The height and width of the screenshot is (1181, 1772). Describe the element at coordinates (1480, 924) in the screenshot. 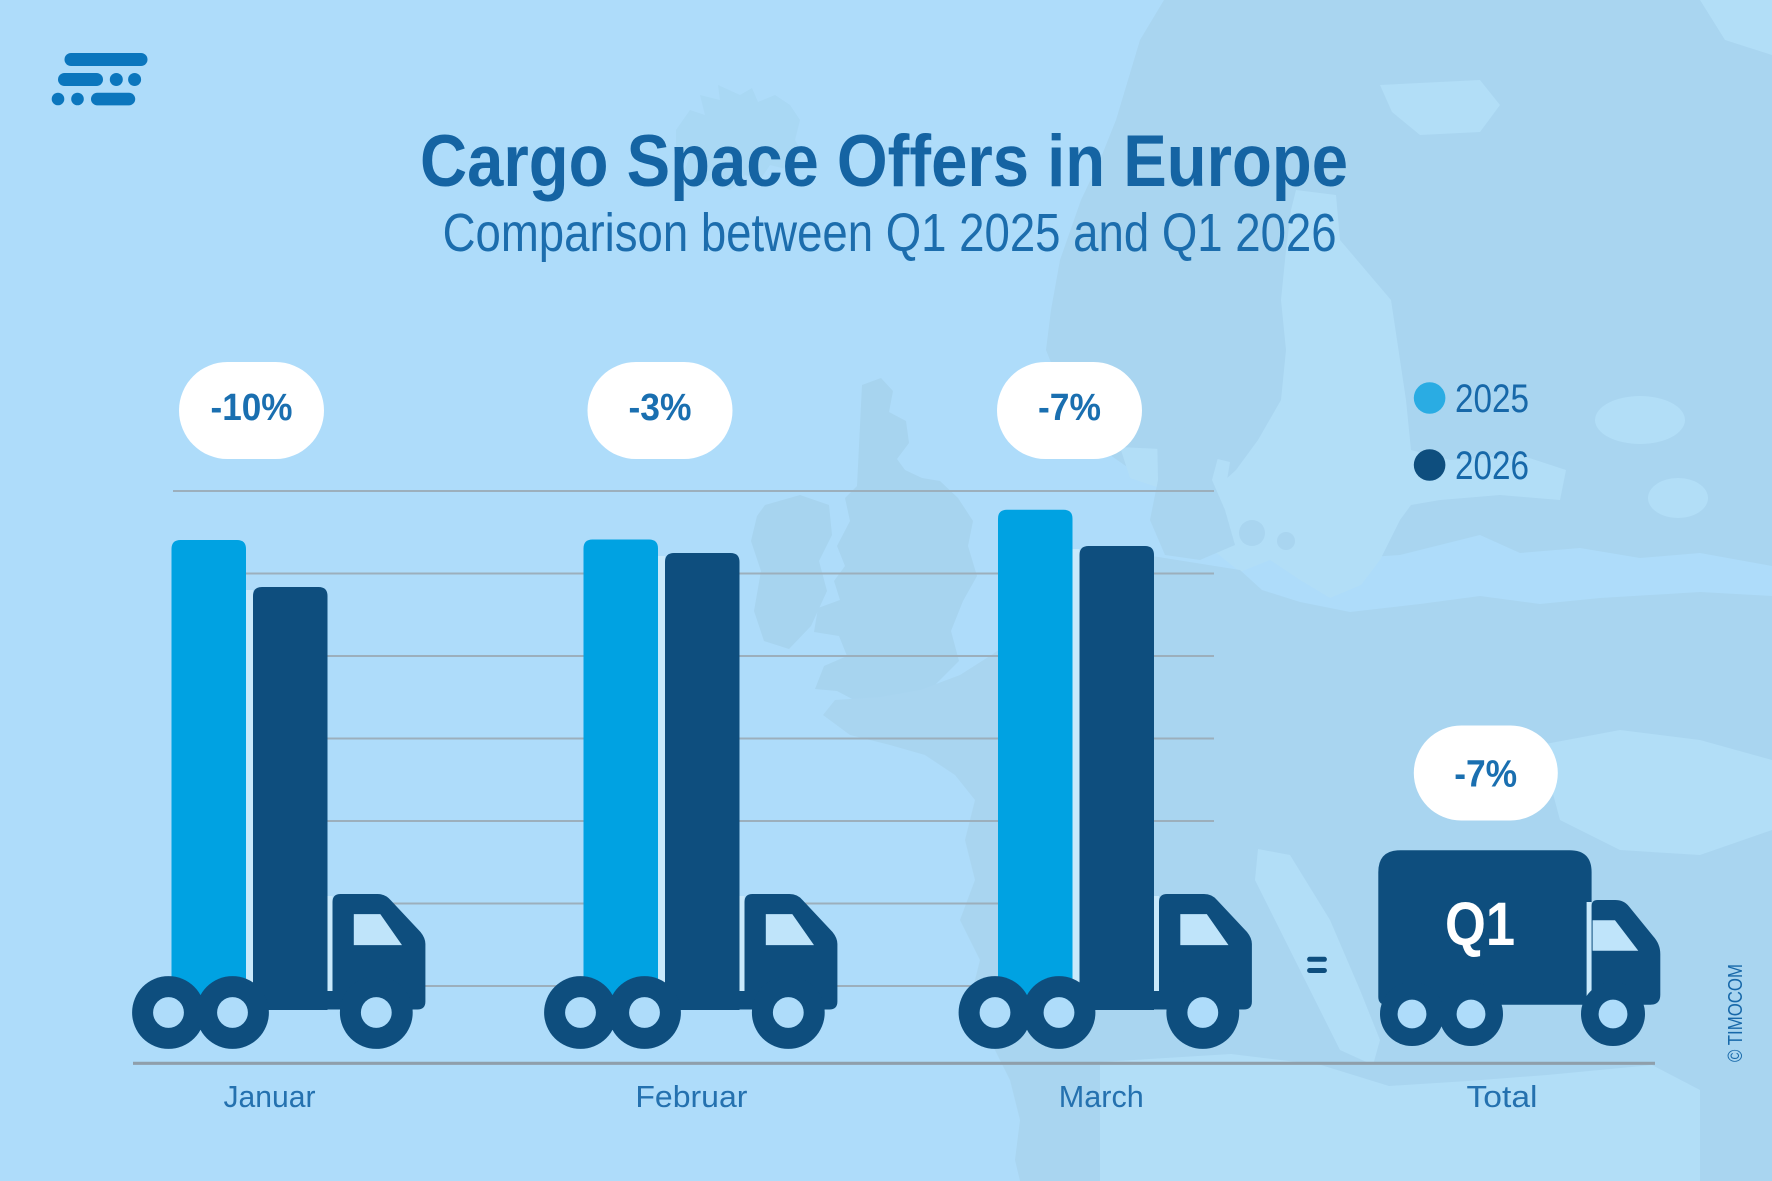

I see `svg-text: Q1` at that location.